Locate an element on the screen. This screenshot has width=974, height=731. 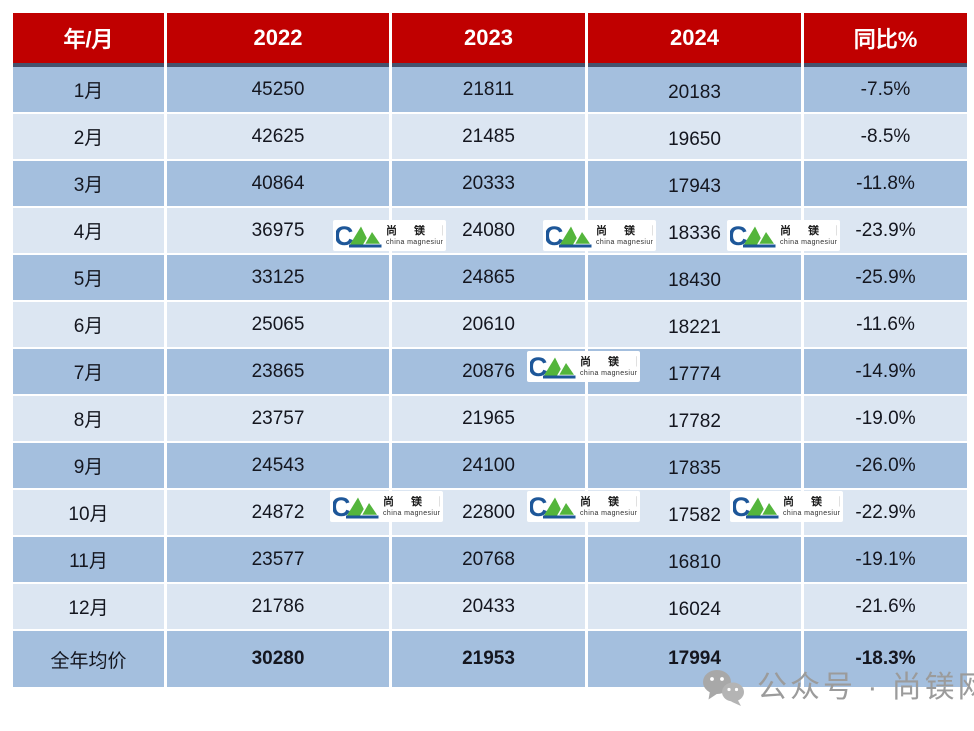
month-cell: 11月 is located at coordinates (88, 559).